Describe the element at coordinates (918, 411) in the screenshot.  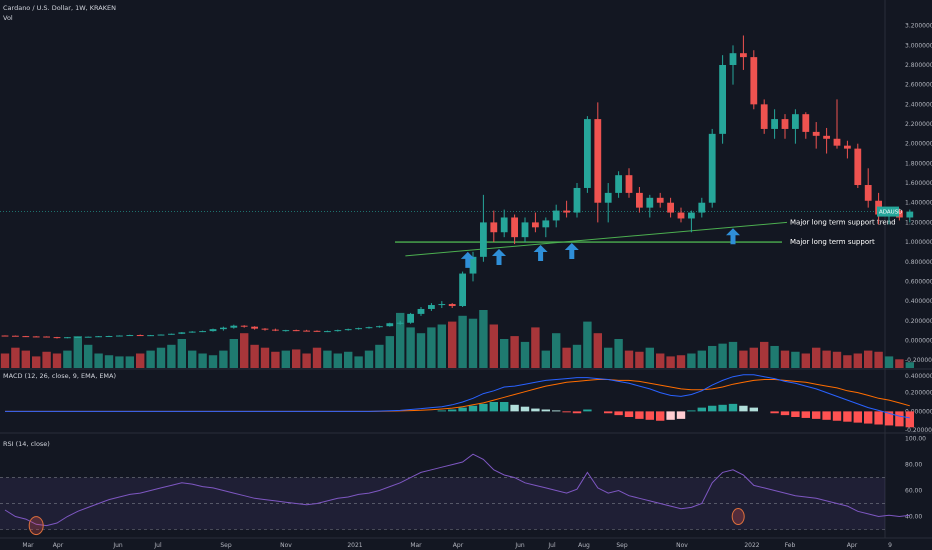
I see `macd-tick-label: 0.000000` at that location.